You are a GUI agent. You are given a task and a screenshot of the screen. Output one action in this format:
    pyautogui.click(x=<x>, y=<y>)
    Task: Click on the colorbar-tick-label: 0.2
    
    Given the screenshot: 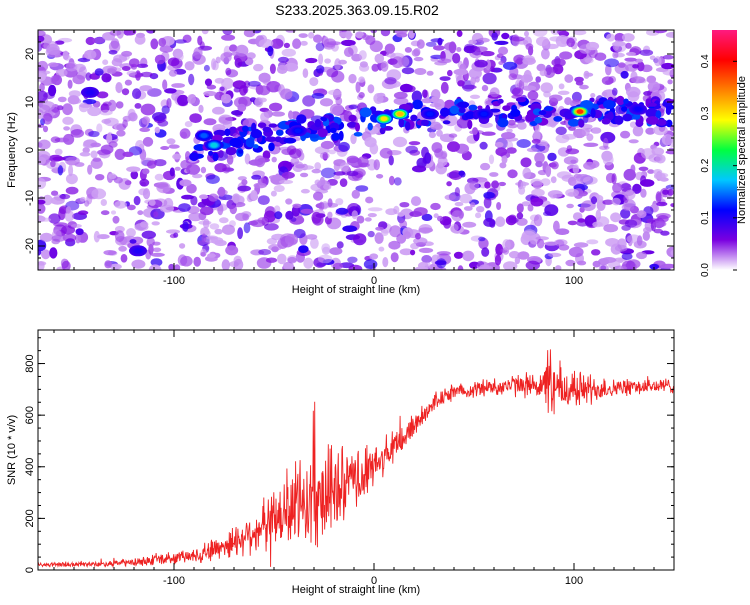 What is the action you would take?
    pyautogui.click(x=705, y=165)
    